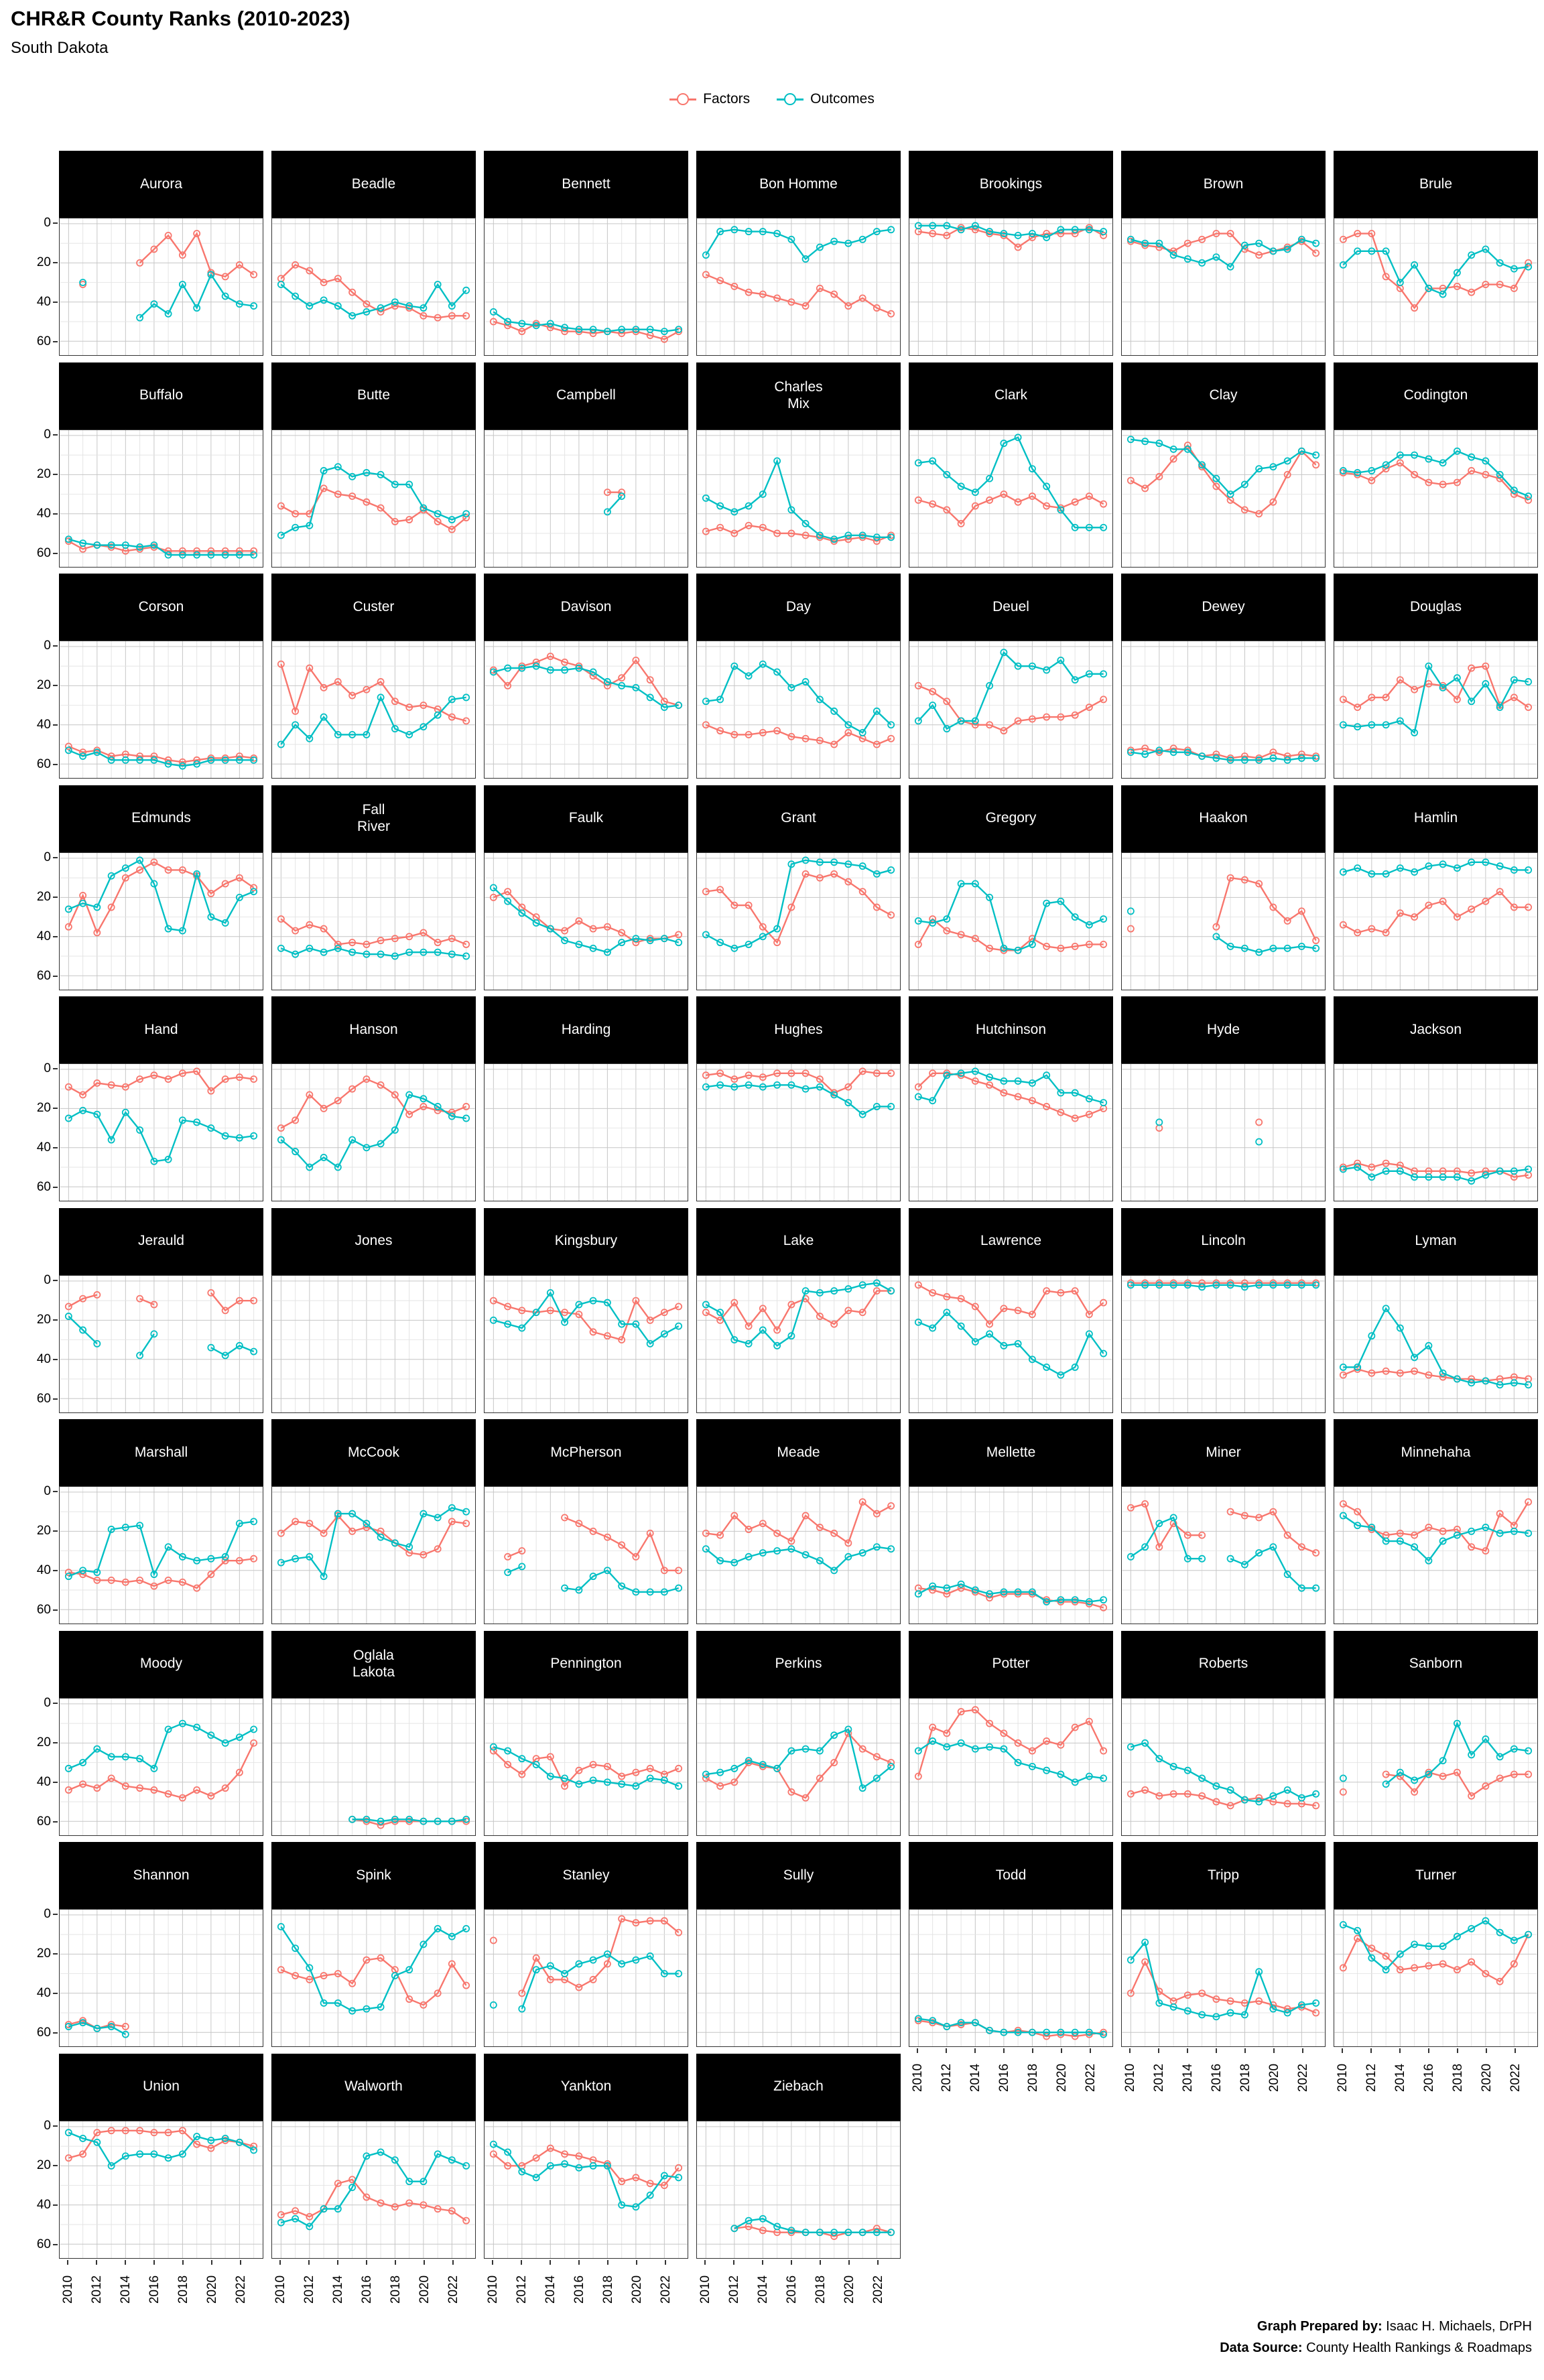 This screenshot has width=1544, height=2380. I want to click on facet-panel-turner, so click(1436, 1978).